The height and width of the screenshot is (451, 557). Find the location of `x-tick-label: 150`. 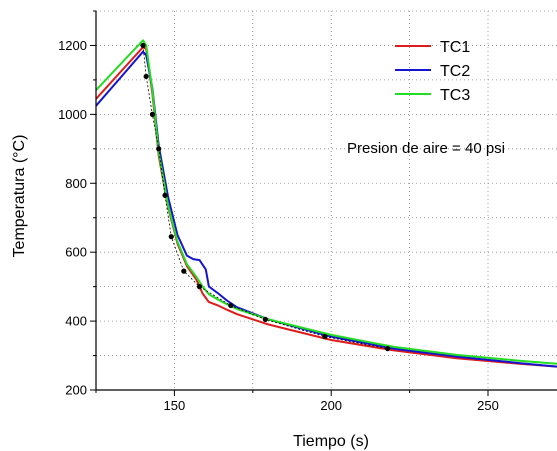

x-tick-label: 150 is located at coordinates (175, 405).